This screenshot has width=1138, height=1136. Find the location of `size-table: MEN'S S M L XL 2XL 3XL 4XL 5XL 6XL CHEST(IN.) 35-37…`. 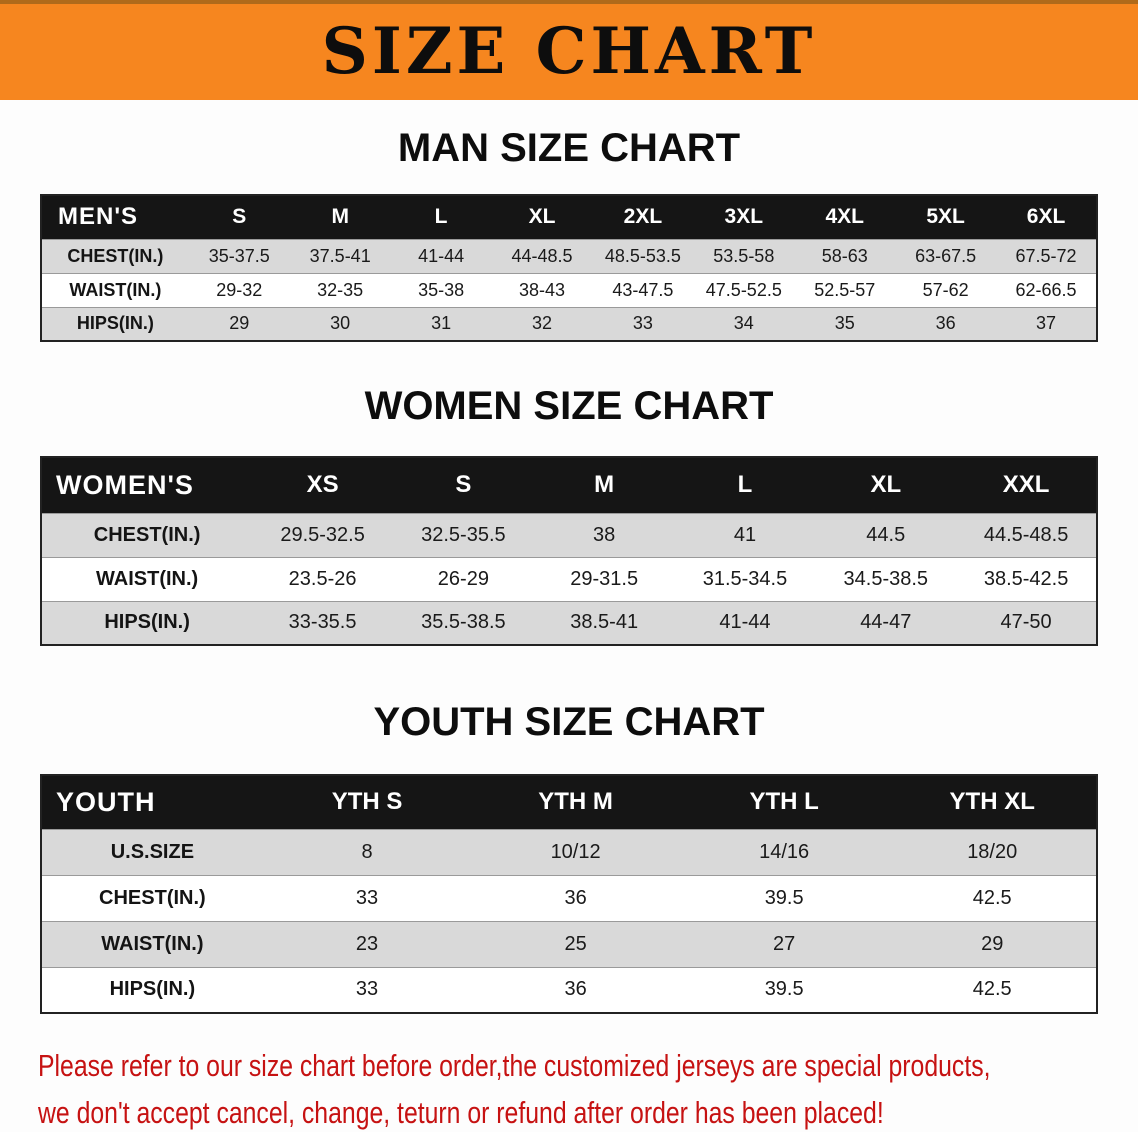

size-table: MEN'S S M L XL 2XL 3XL 4XL 5XL 6XL CHEST(IN.) 35-37… is located at coordinates (569, 268).